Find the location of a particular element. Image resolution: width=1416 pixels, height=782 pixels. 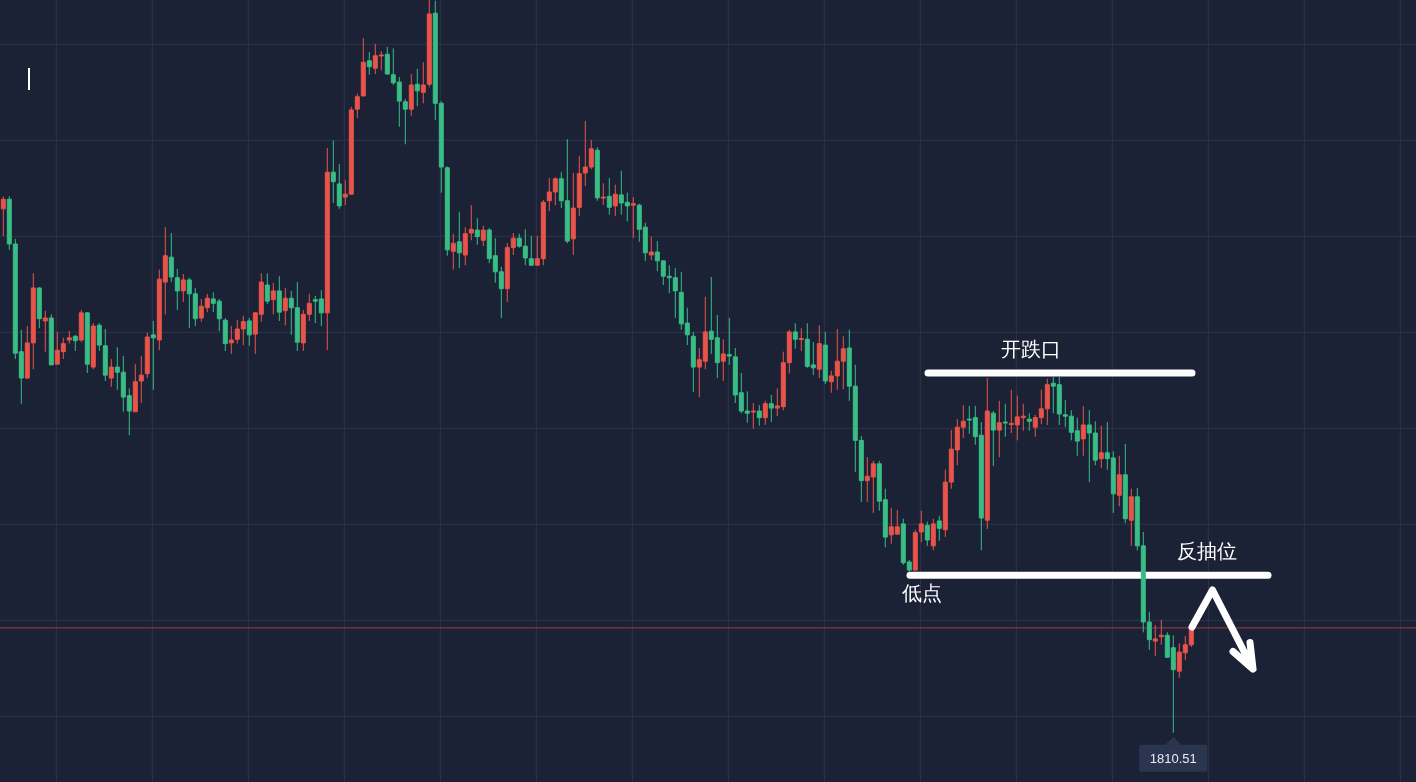

annotation: 1810.51 is located at coordinates (1173, 758).